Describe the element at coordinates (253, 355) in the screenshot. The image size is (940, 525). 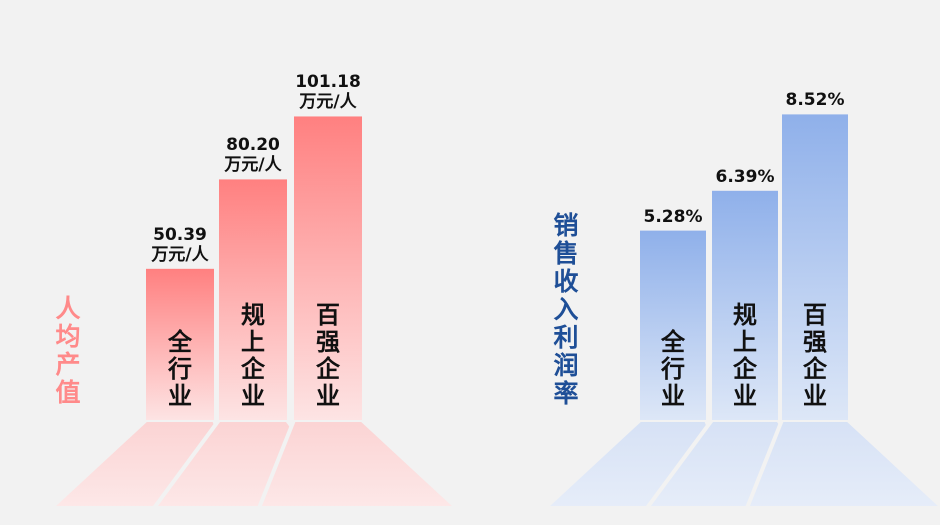
I see `category-label-0-1: 规上企业` at that location.